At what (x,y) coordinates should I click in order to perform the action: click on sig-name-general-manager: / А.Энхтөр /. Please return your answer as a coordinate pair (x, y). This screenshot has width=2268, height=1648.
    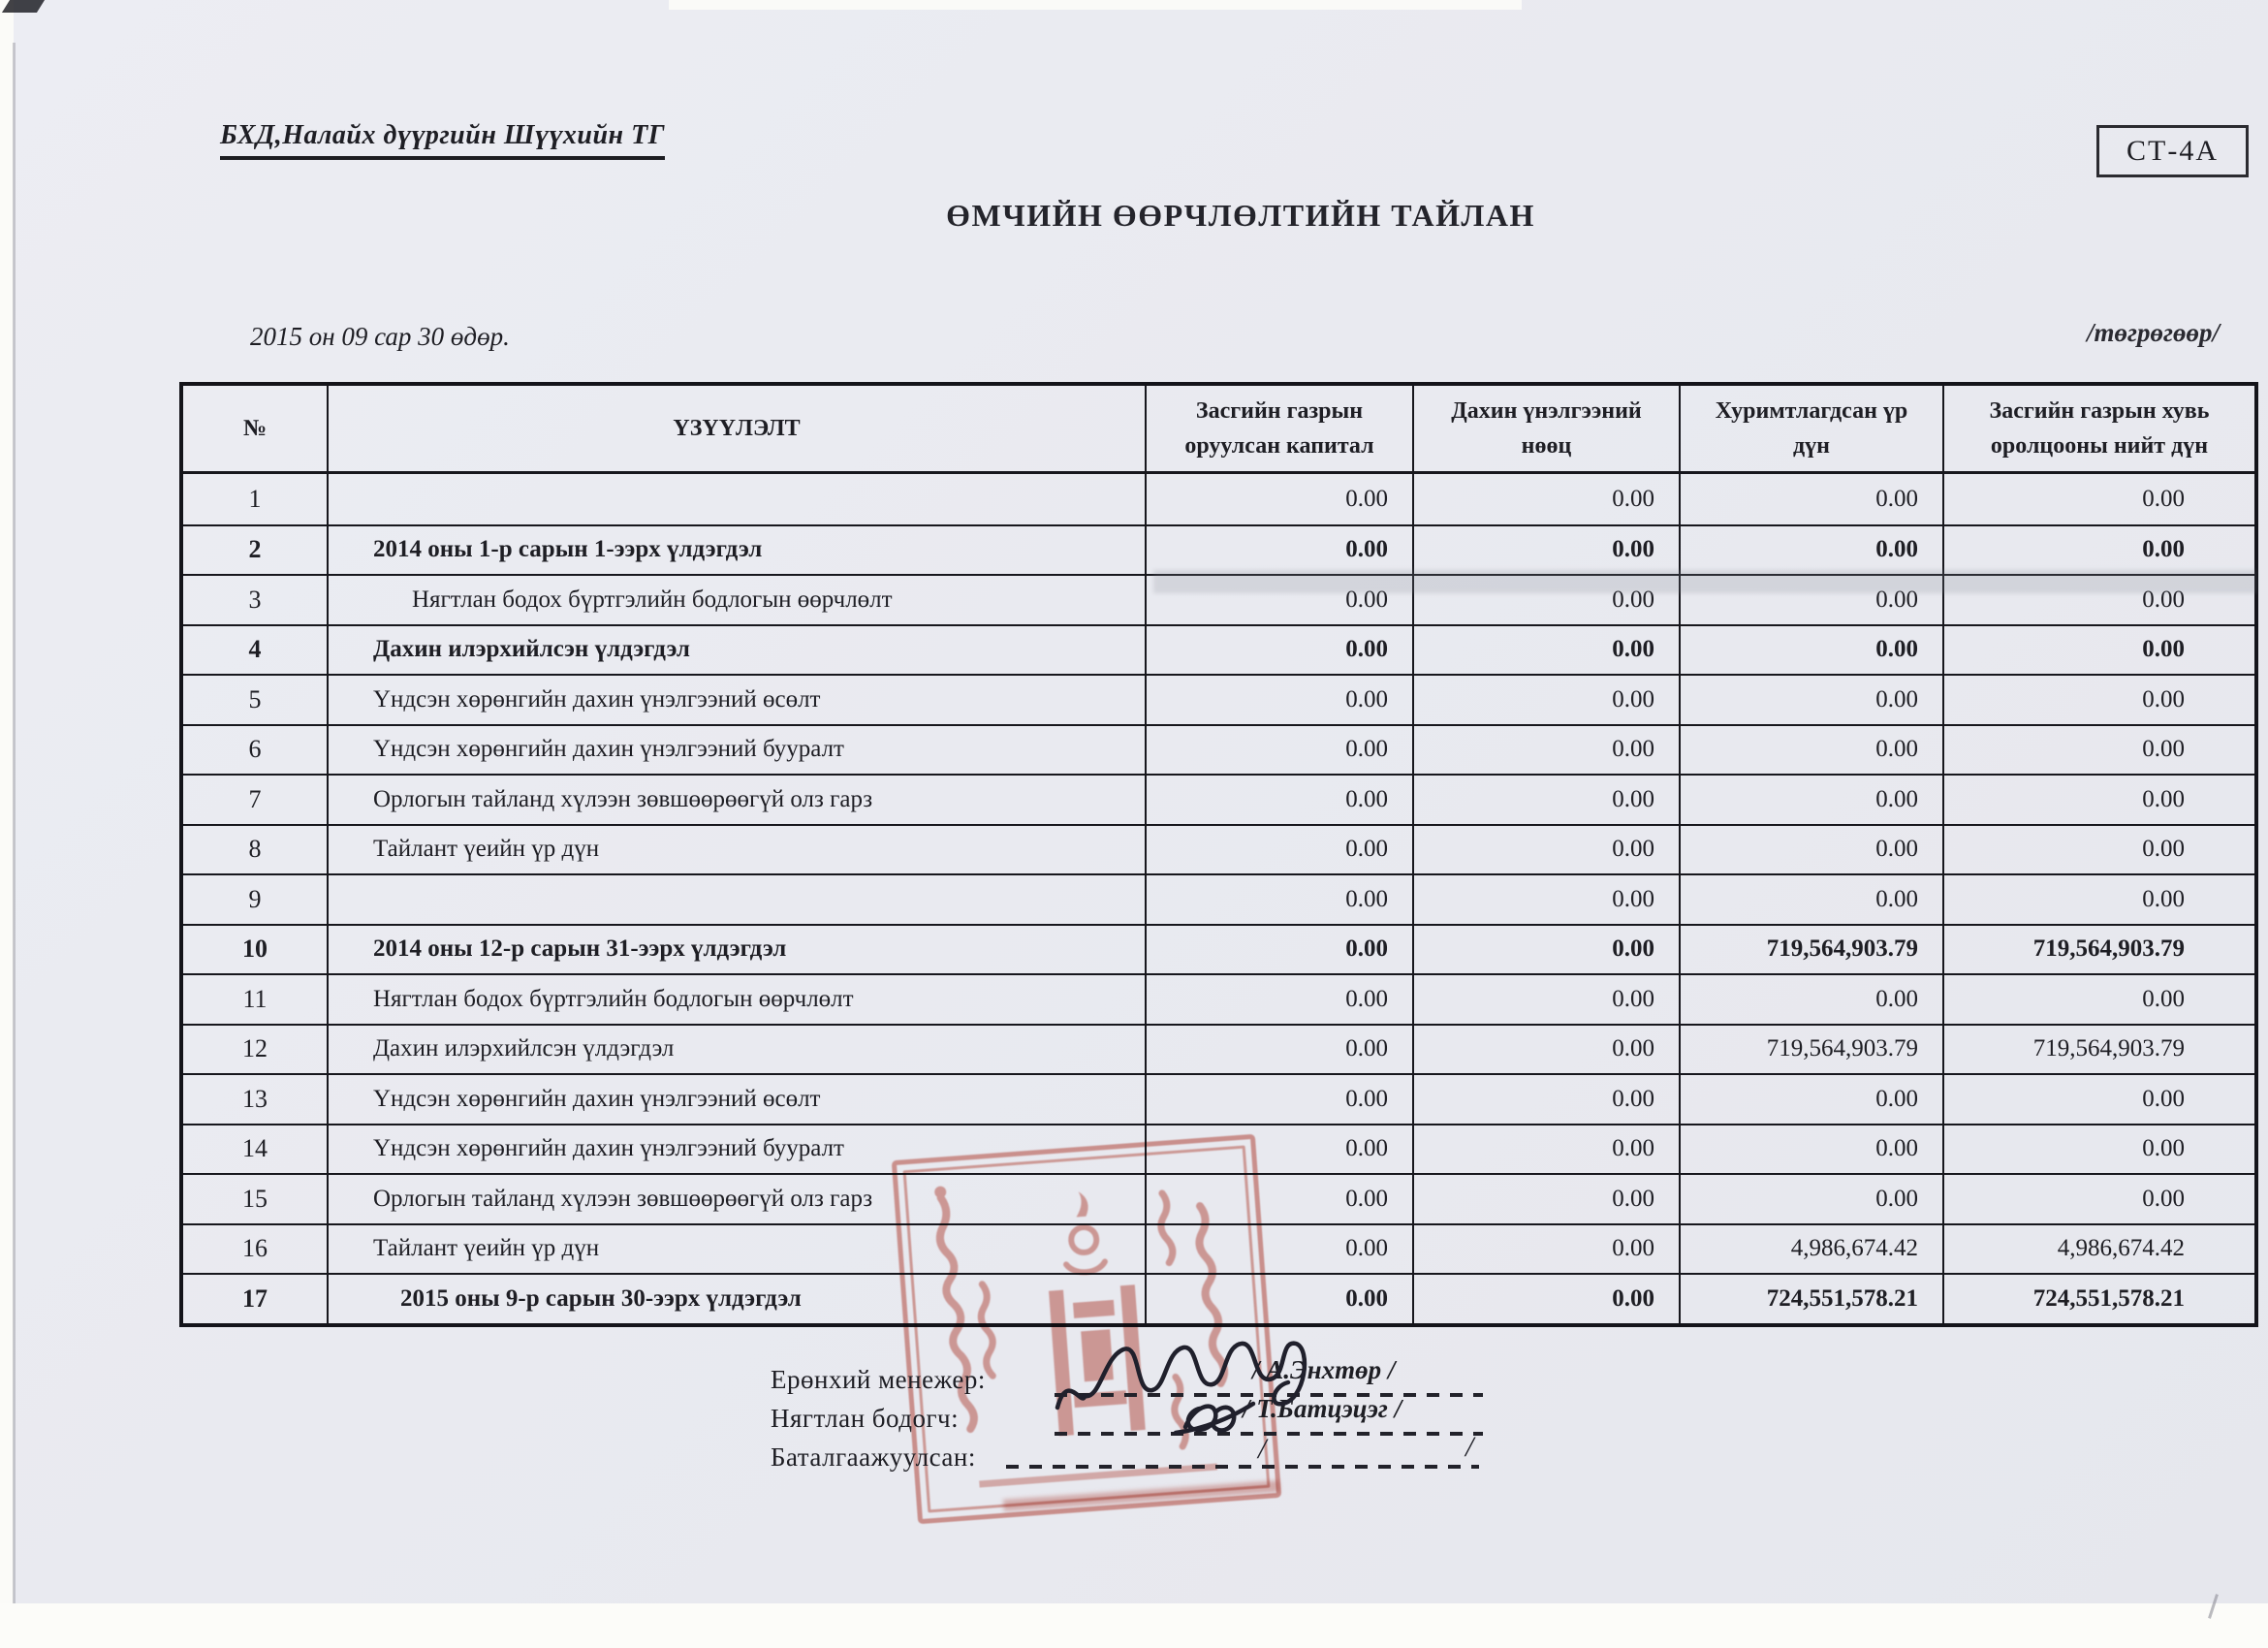
    Looking at the image, I should click on (1324, 1370).